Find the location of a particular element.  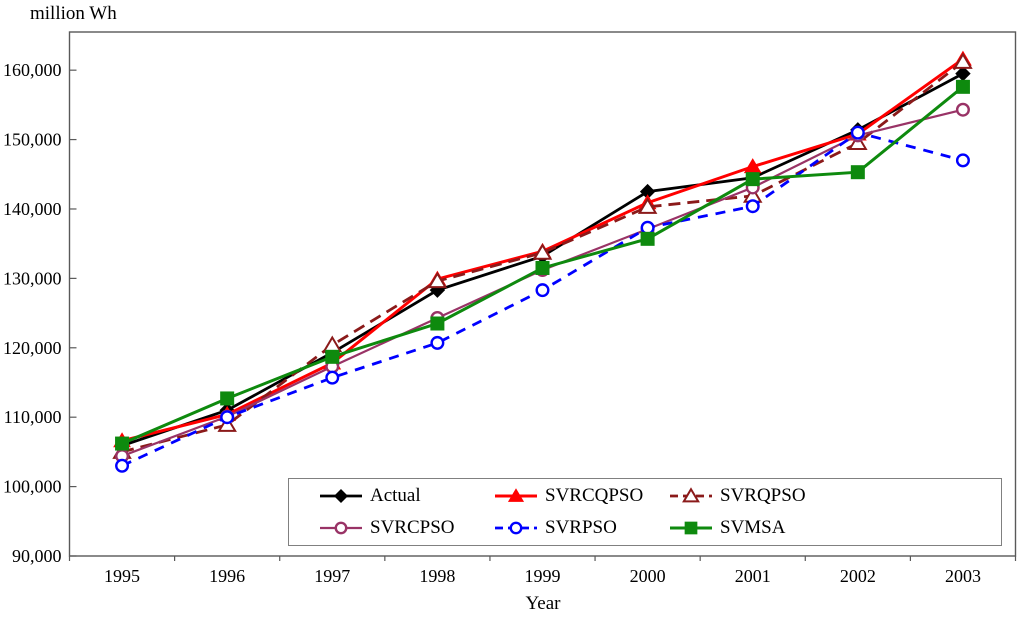

legend-label-svmsa: SVMSA is located at coordinates (753, 527).